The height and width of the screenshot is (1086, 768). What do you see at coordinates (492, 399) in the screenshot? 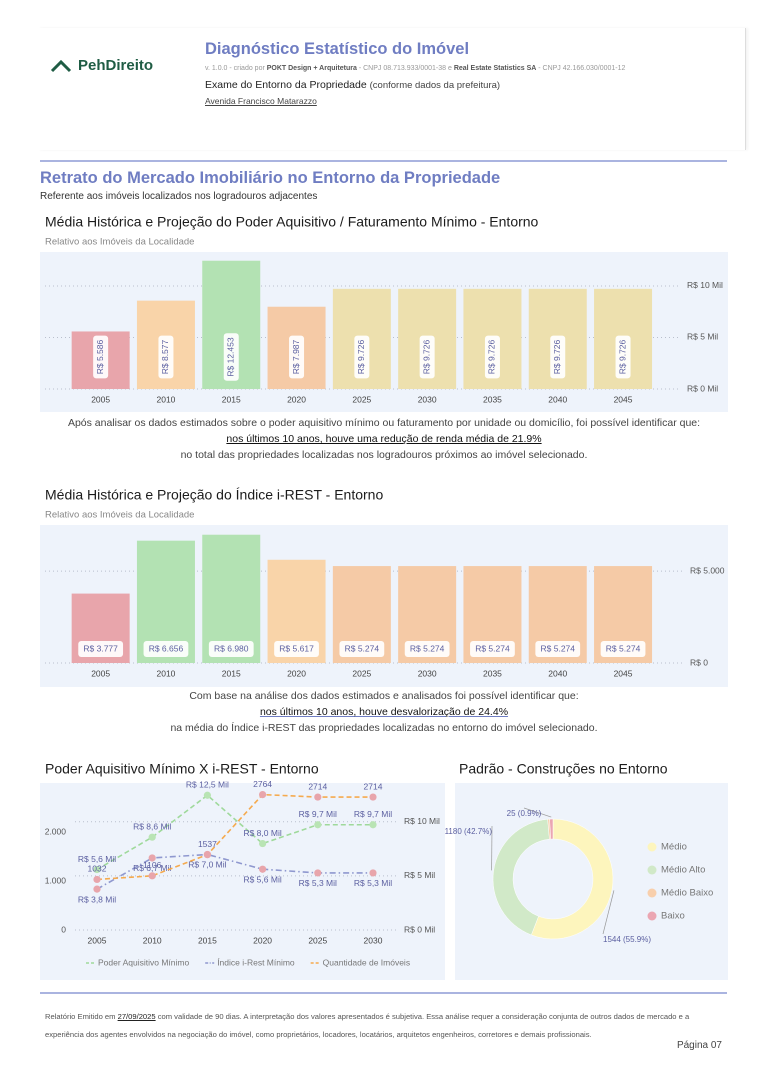
I see `x-tick-label: 2035` at bounding box center [492, 399].